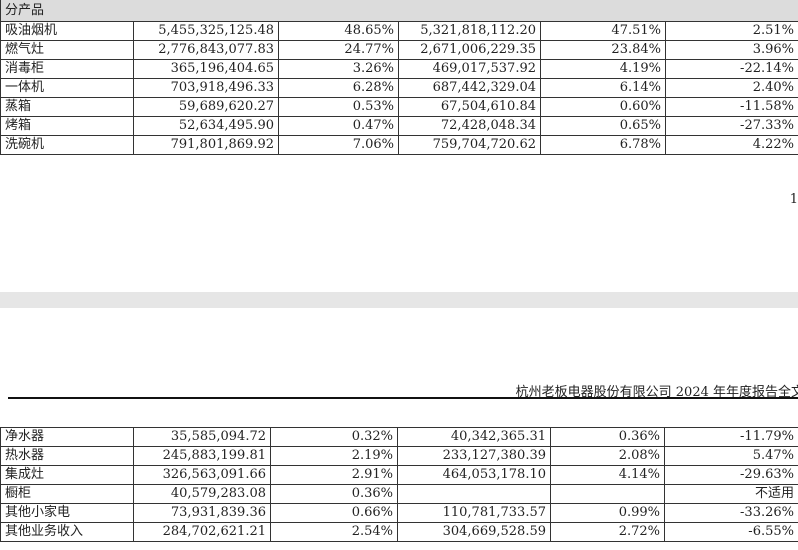 Image resolution: width=798 pixels, height=550 pixels. Describe the element at coordinates (474, 513) in the screenshot. I see `value-cell: 110,781,733.57` at that location.